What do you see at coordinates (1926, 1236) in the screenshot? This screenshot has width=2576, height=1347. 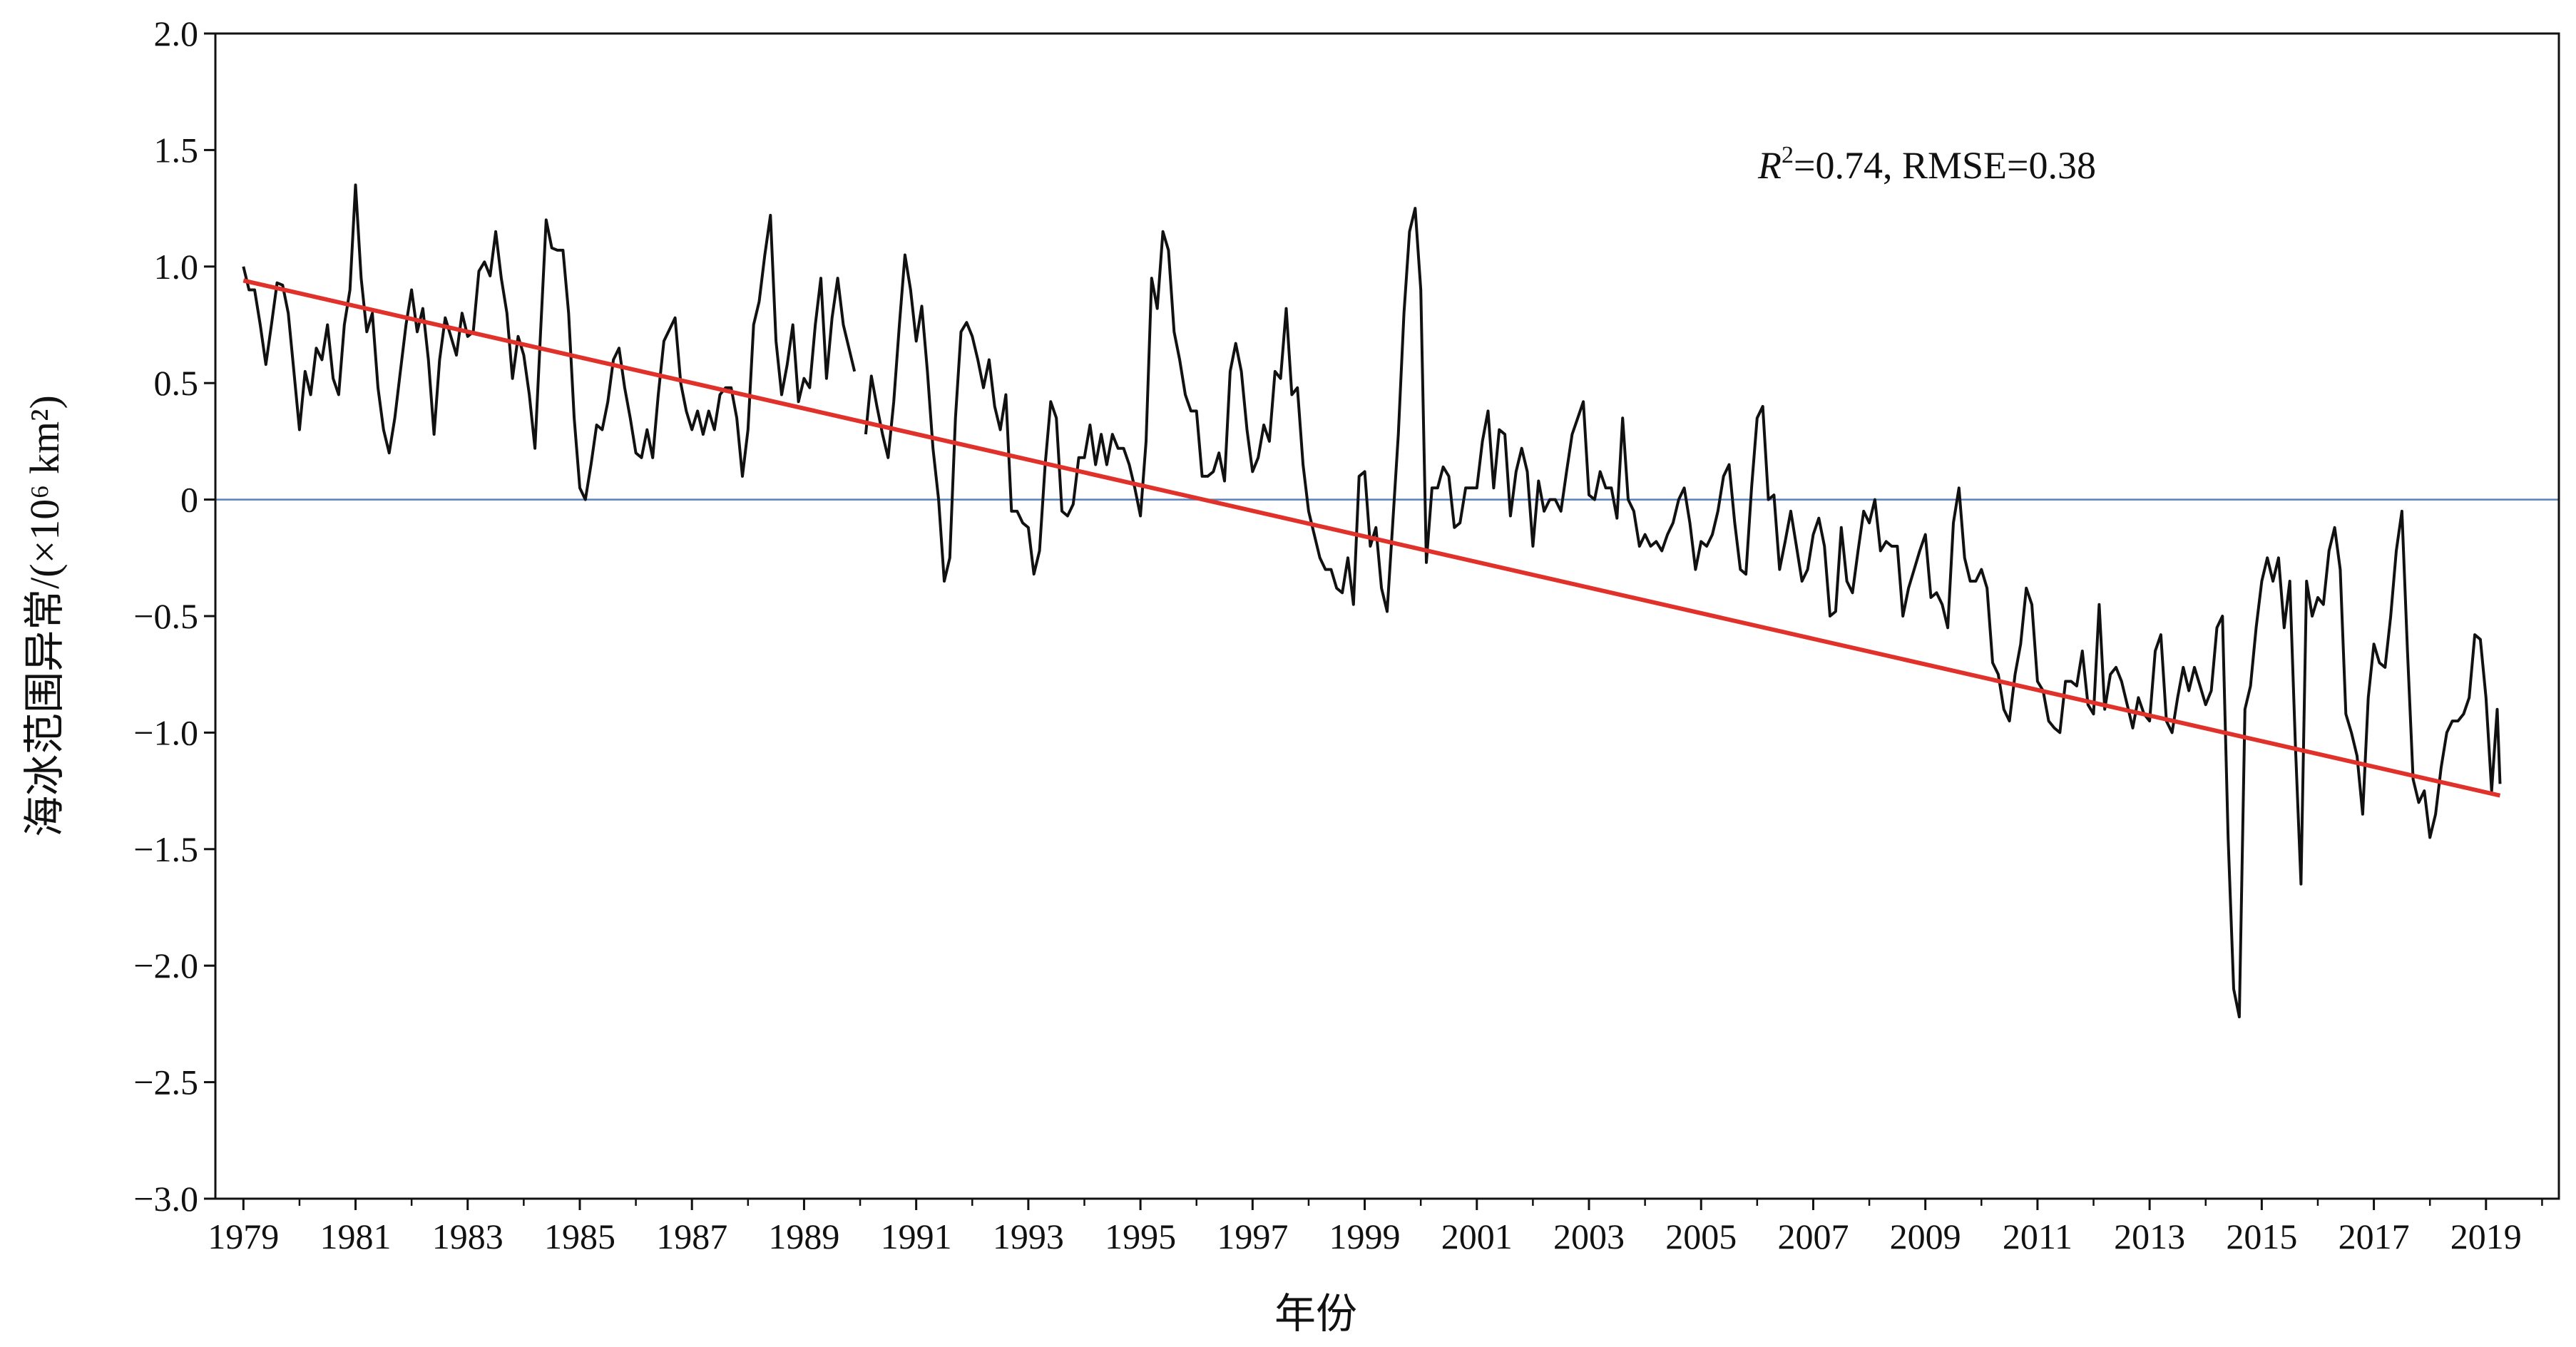 I see `x-tick-label: 2009` at bounding box center [1926, 1236].